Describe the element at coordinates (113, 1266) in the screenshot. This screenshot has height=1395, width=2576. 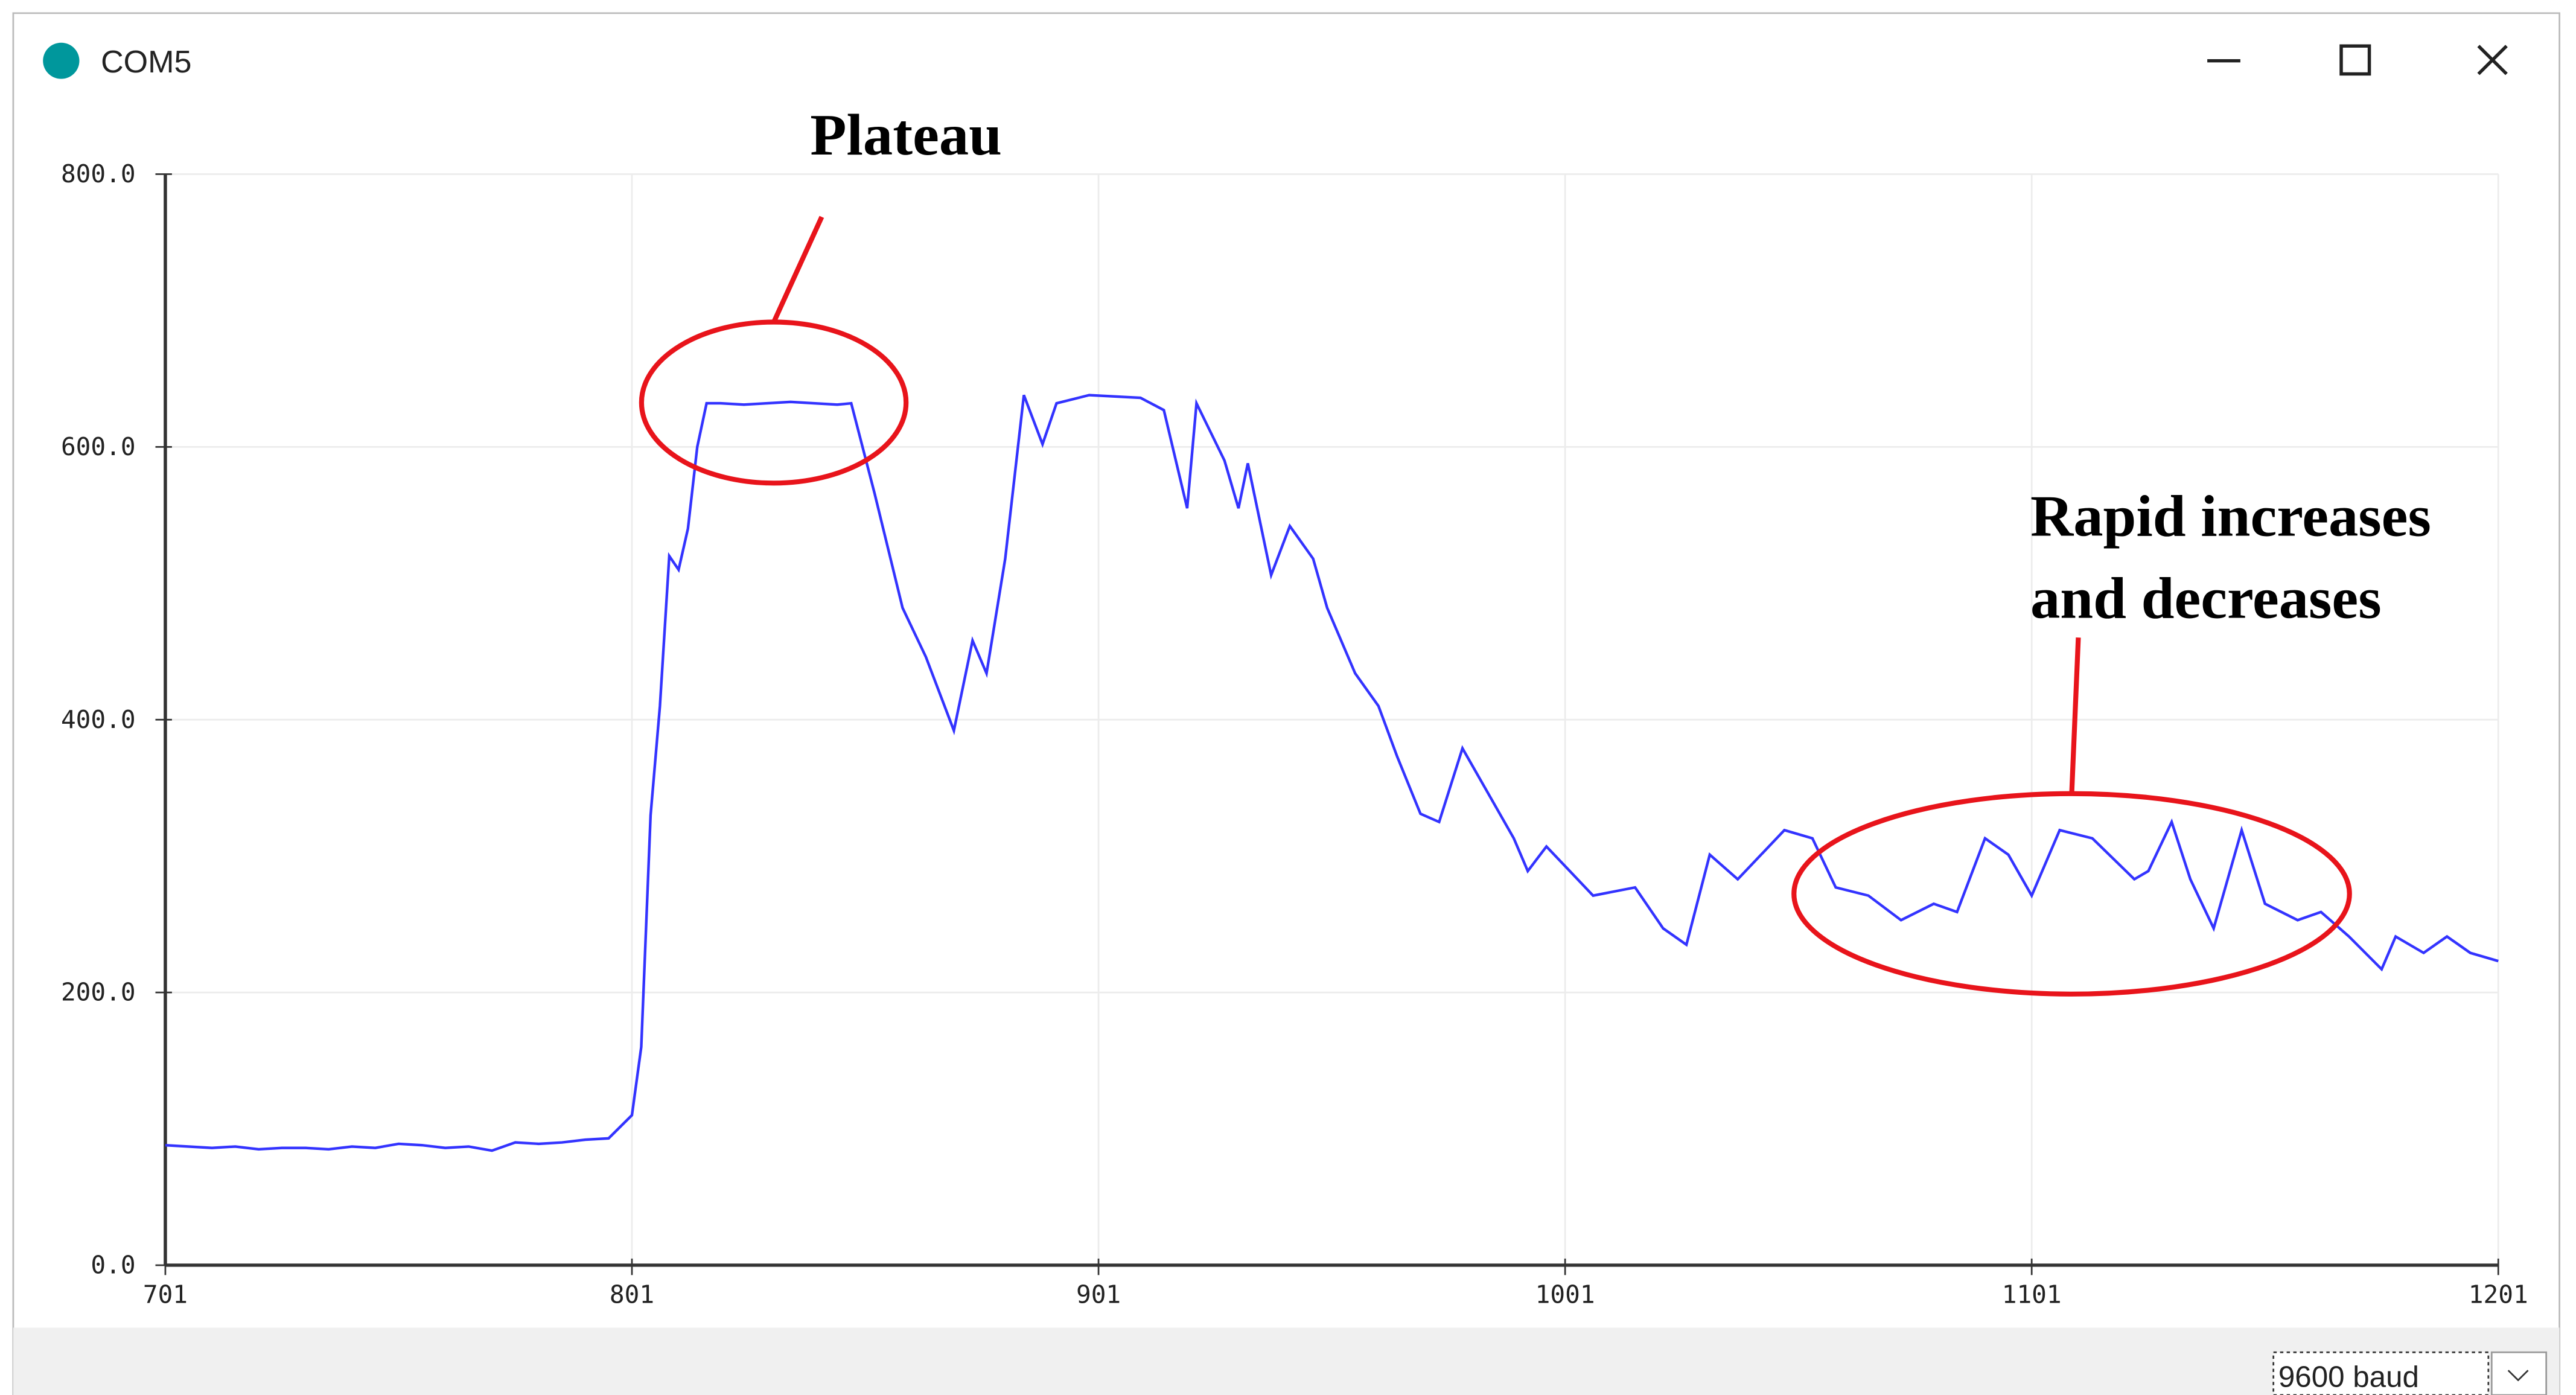
I see `y-tick-label: 0.0` at that location.